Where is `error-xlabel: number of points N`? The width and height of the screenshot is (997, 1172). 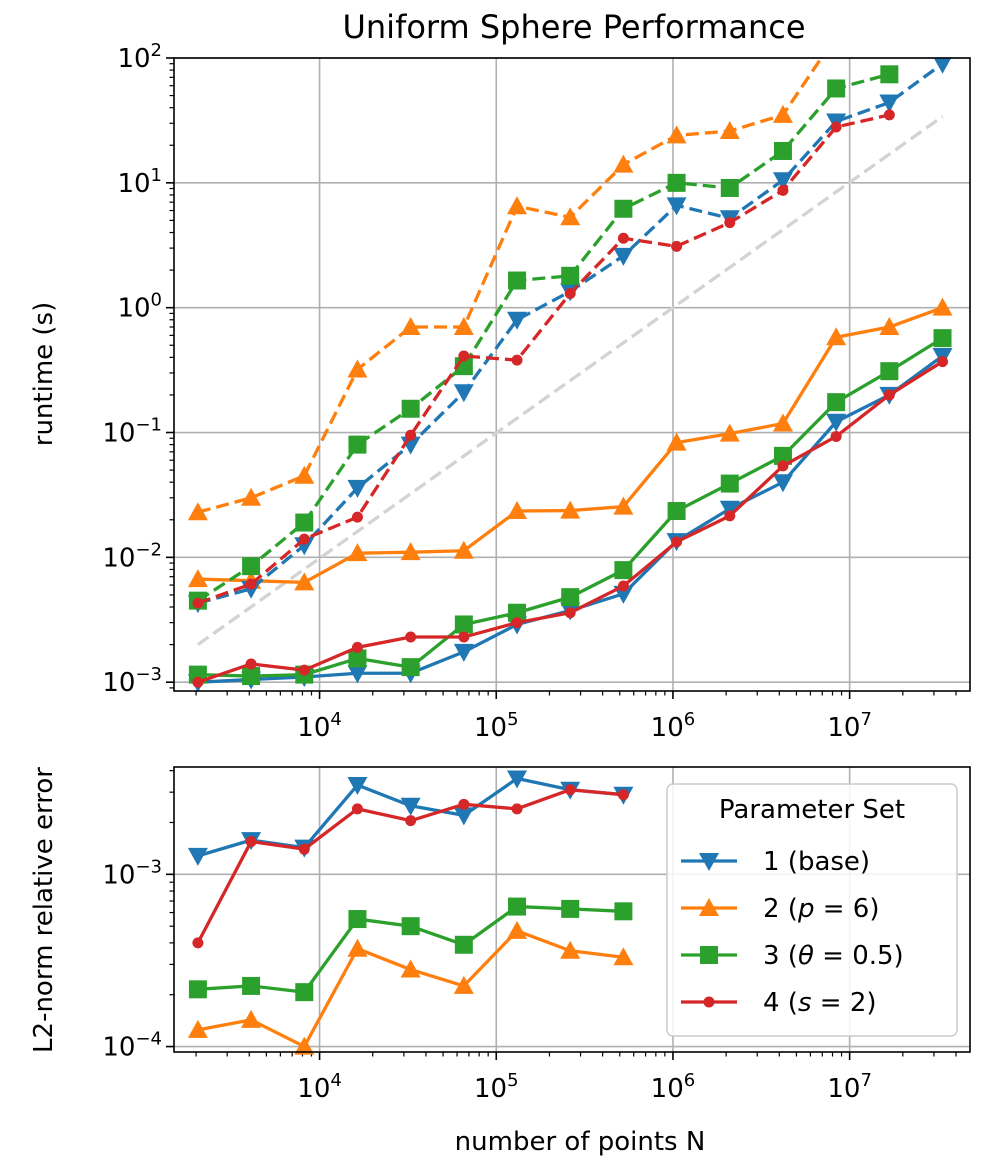 error-xlabel: number of points N is located at coordinates (580, 1142).